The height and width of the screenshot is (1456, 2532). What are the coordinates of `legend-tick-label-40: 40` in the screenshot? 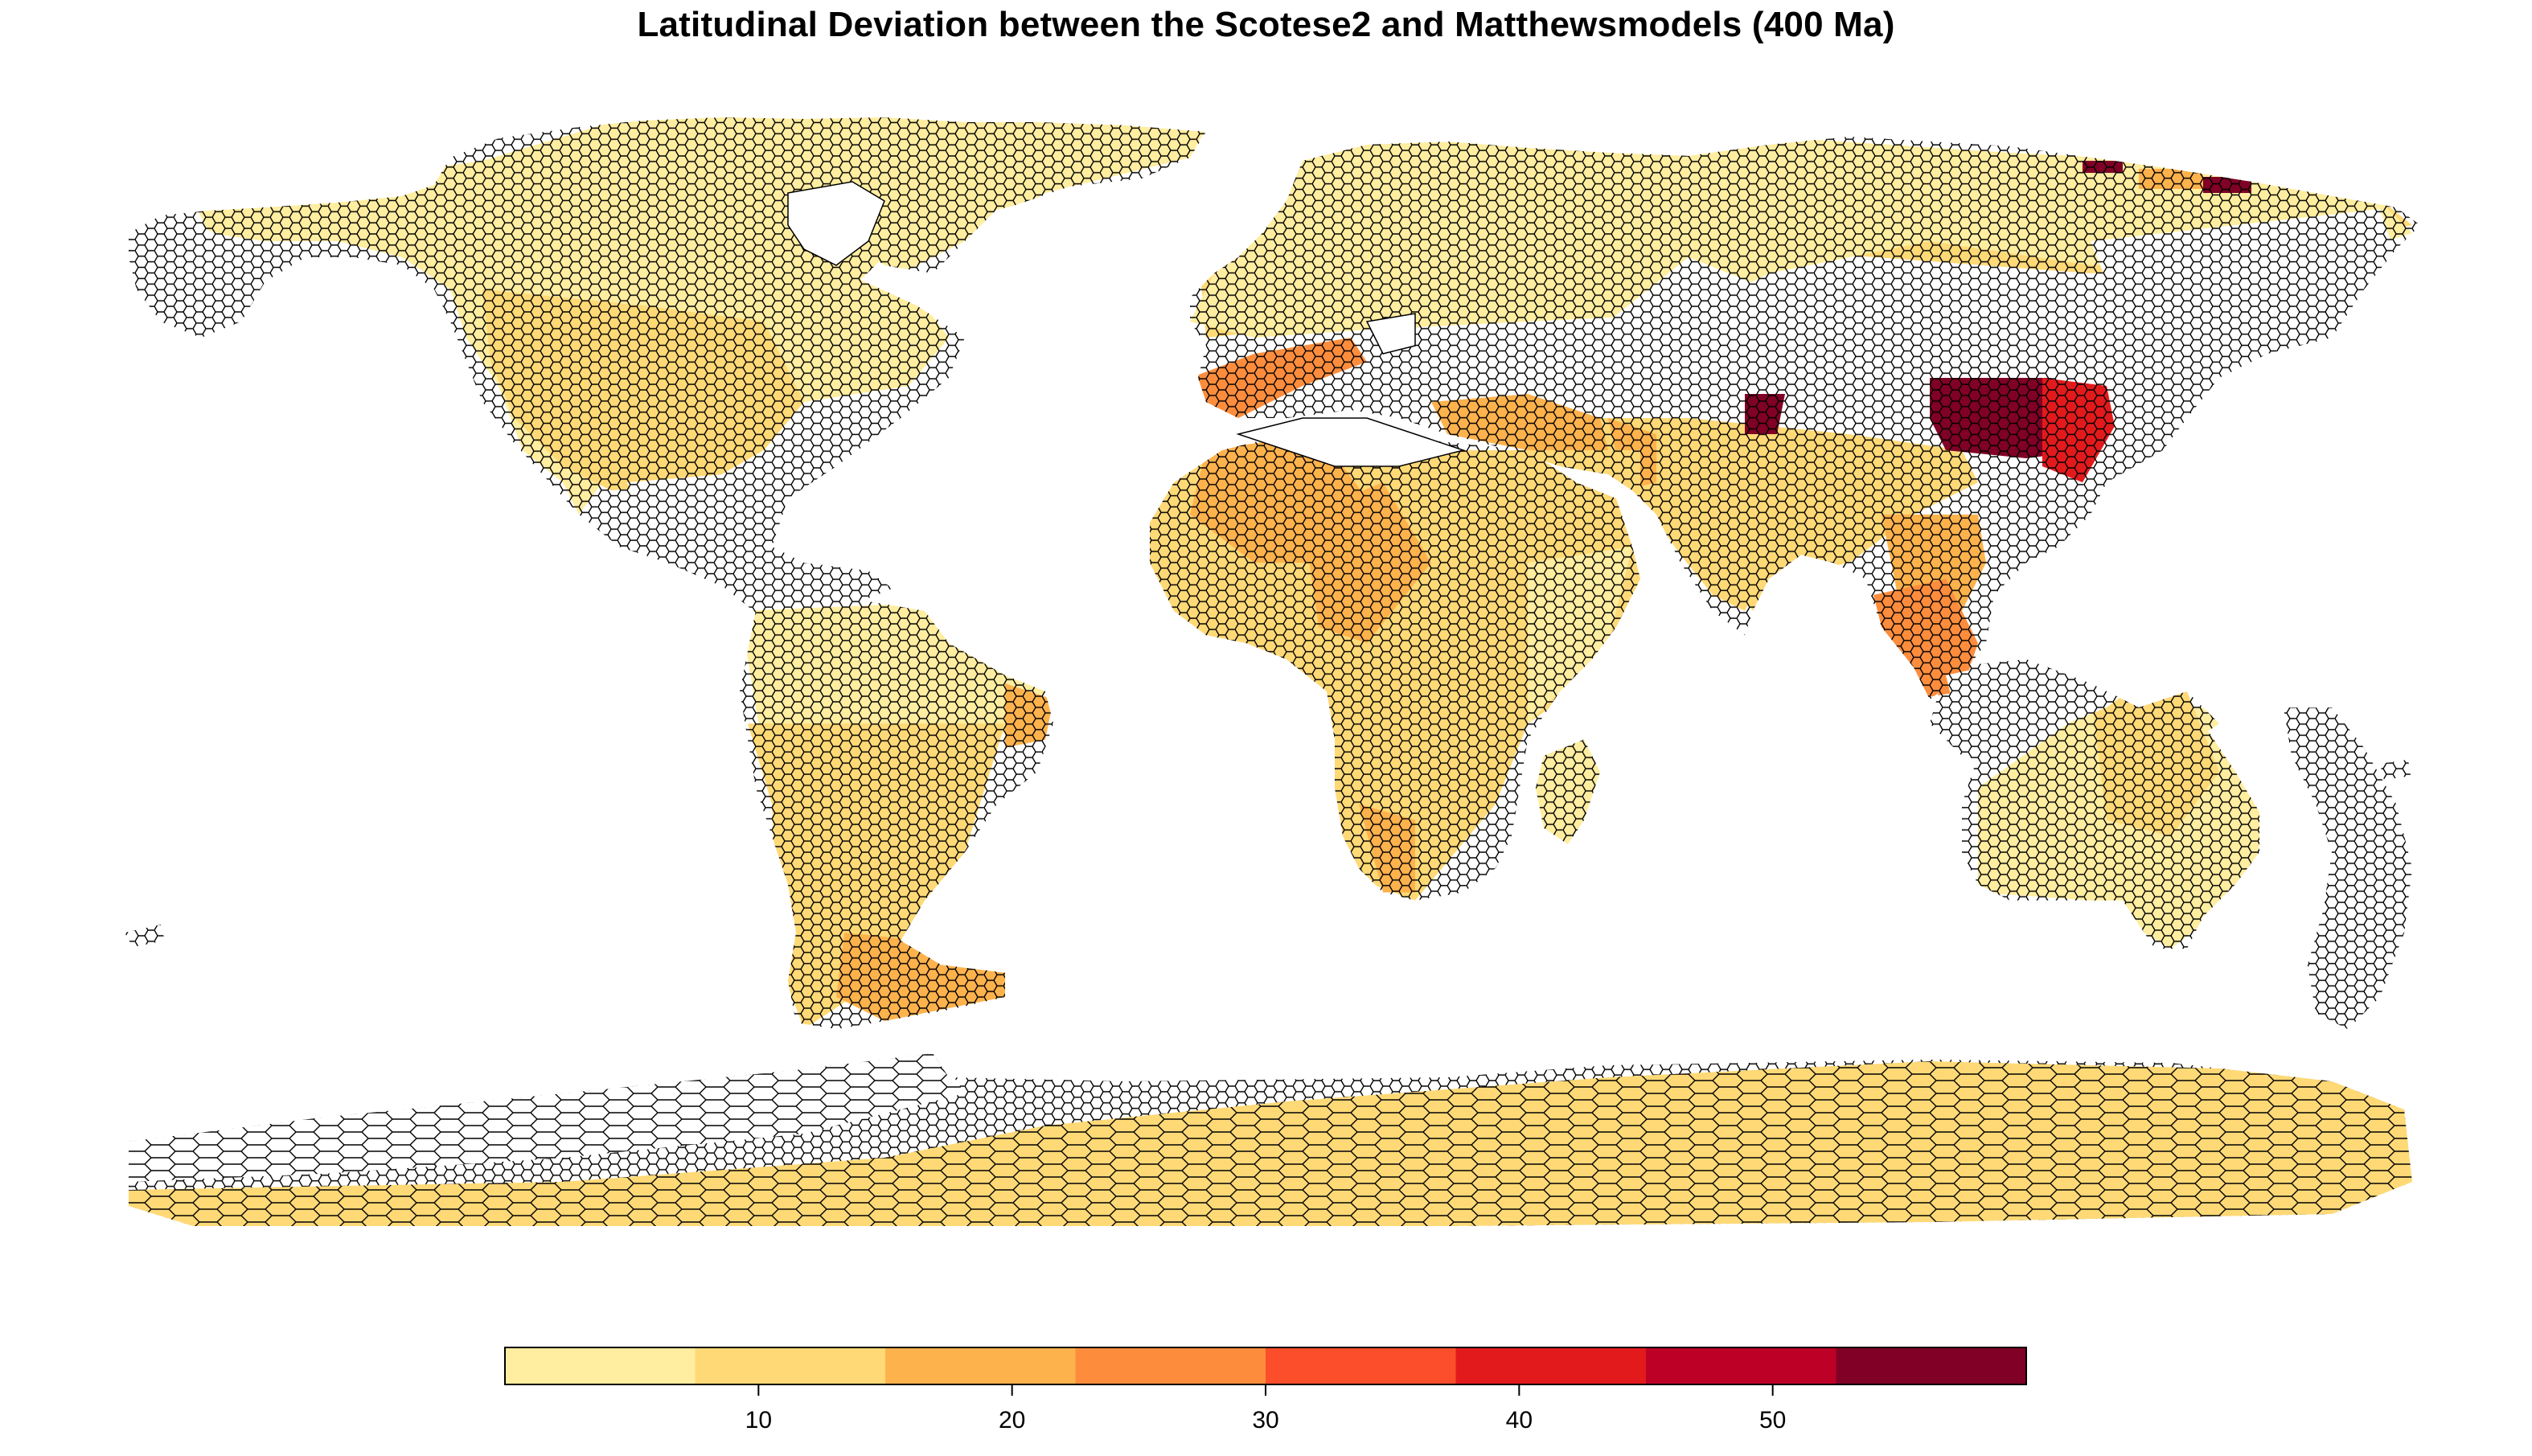 It's located at (1520, 1420).